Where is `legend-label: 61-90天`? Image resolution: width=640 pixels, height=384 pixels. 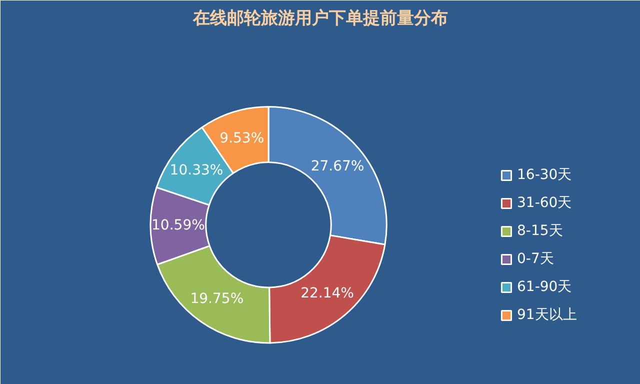 legend-label: 61-90天 is located at coordinates (544, 287).